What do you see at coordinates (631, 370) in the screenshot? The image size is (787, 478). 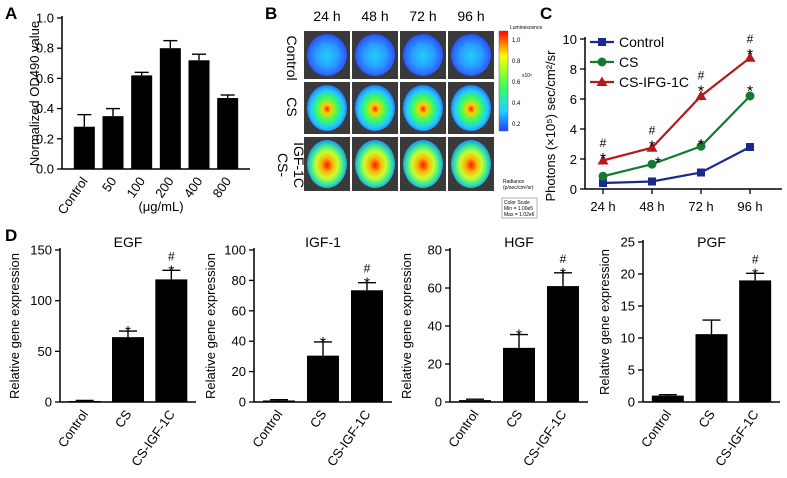 I see `d-pgf-y-tick-label: 5` at bounding box center [631, 370].